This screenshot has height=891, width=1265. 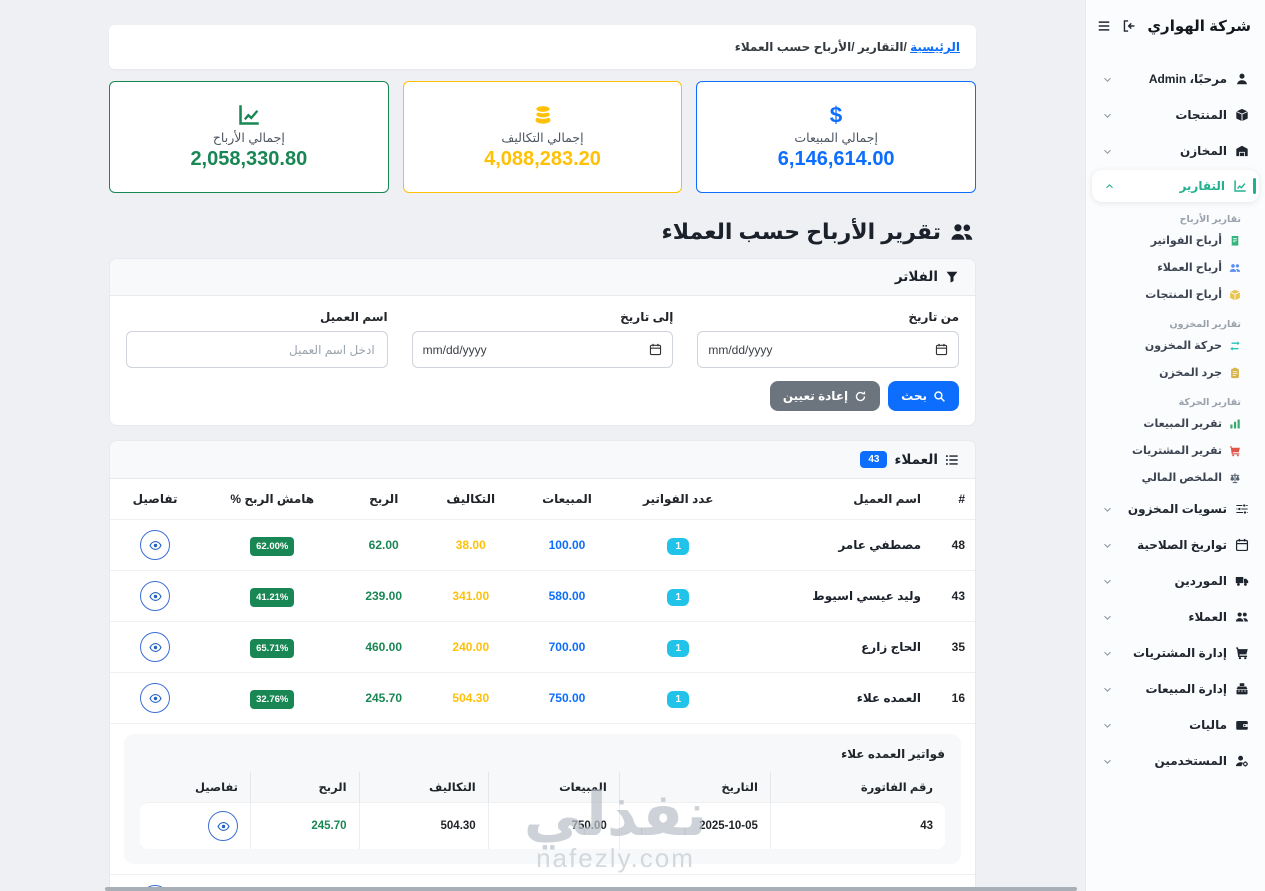 I want to click on box-icon, so click(x=1242, y=115).